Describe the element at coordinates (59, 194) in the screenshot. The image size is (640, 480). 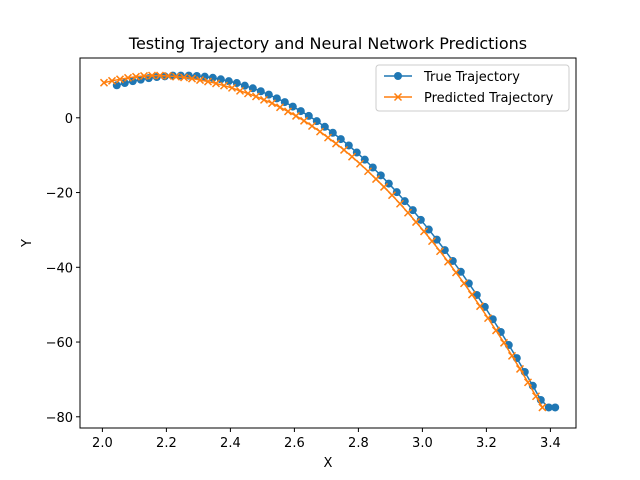
I see `y-tick-label: −20` at that location.